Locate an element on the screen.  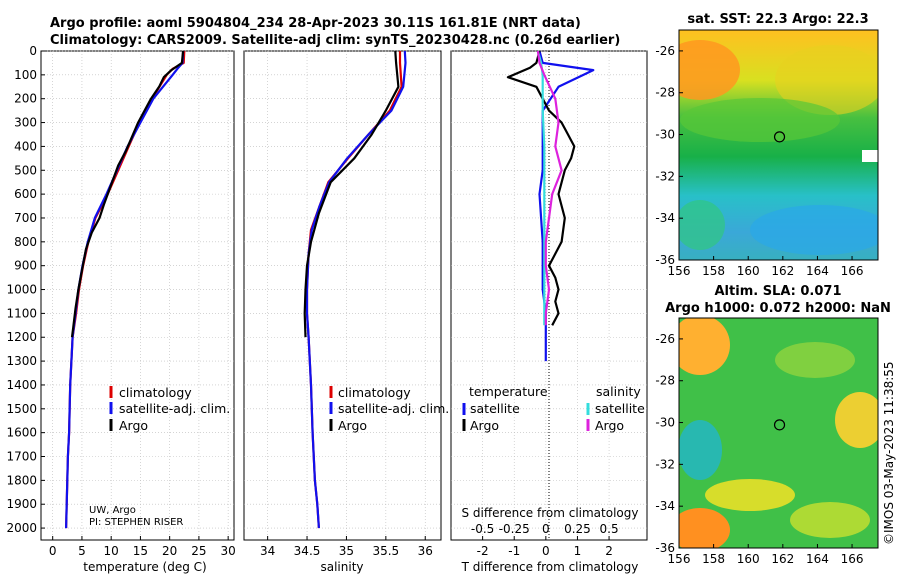
sla-map-subtitle: Argo h1000: 0.072 h2000: NaN is located at coordinates (778, 308).